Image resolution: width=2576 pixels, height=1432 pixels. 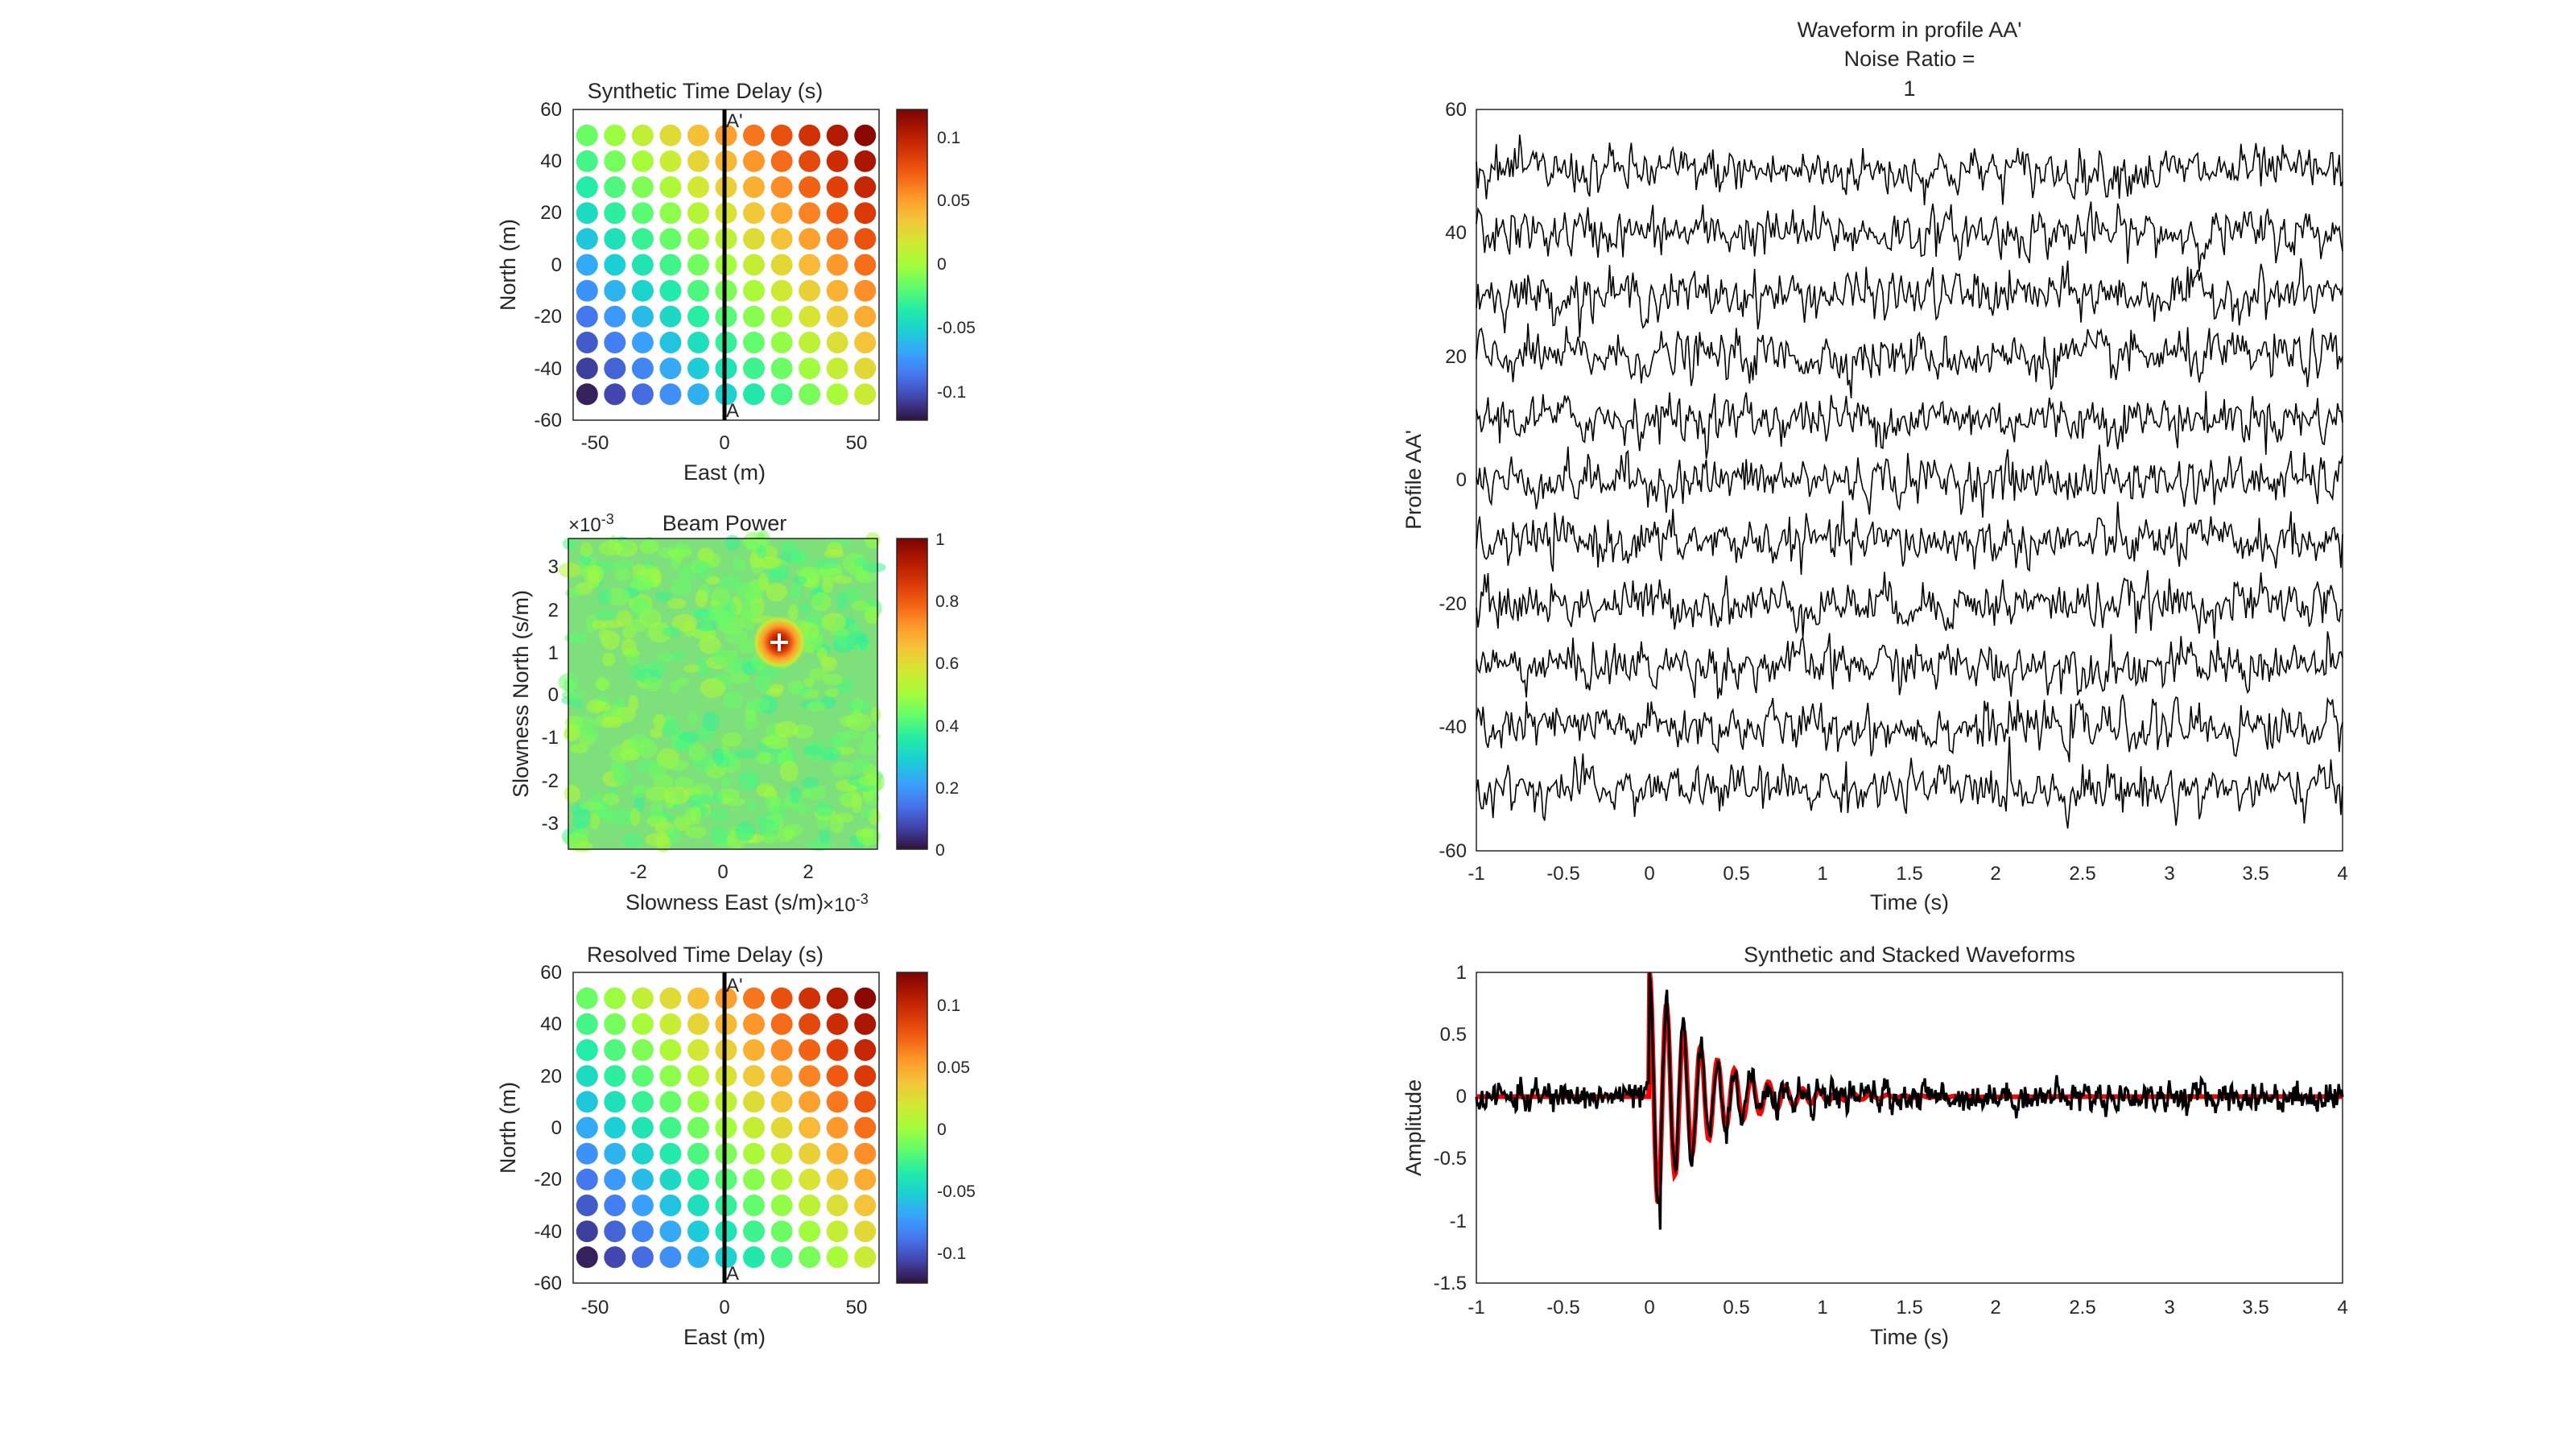 What do you see at coordinates (912, 694) in the screenshot?
I see `beam-power-colorbar` at bounding box center [912, 694].